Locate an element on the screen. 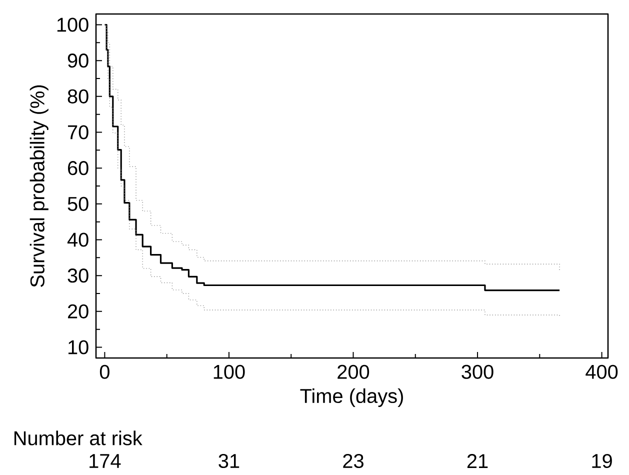 This screenshot has width=629, height=475. text: 21 is located at coordinates (477, 461).